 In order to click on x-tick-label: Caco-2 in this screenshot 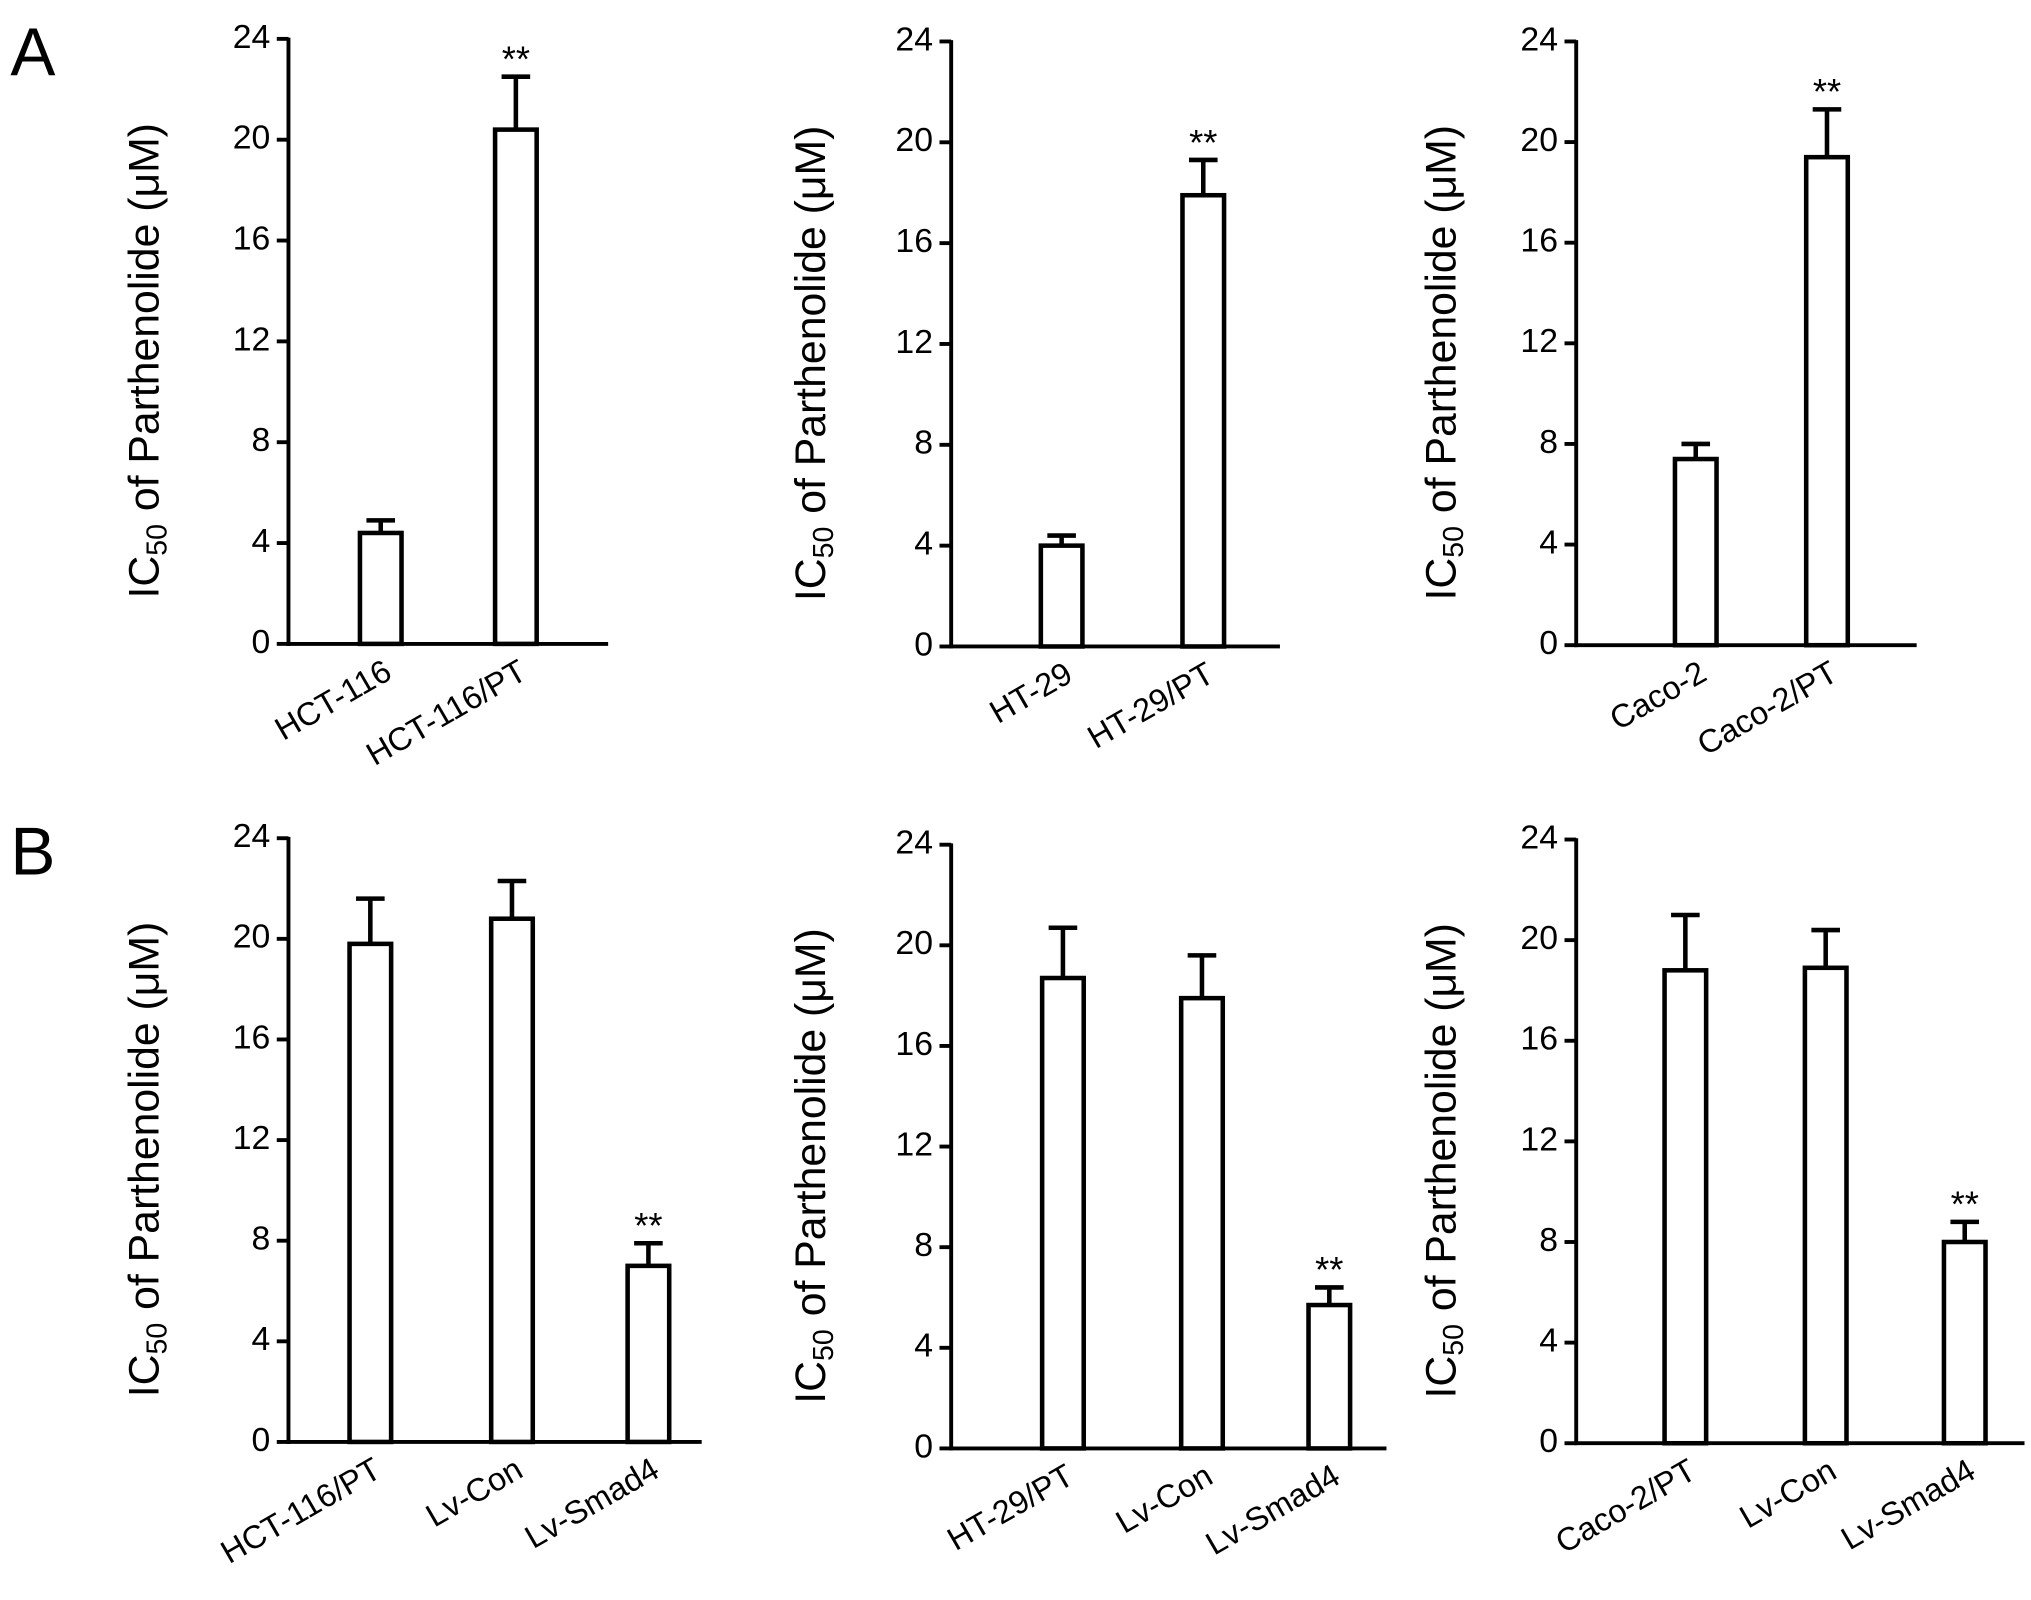, I will do `click(1658, 695)`.